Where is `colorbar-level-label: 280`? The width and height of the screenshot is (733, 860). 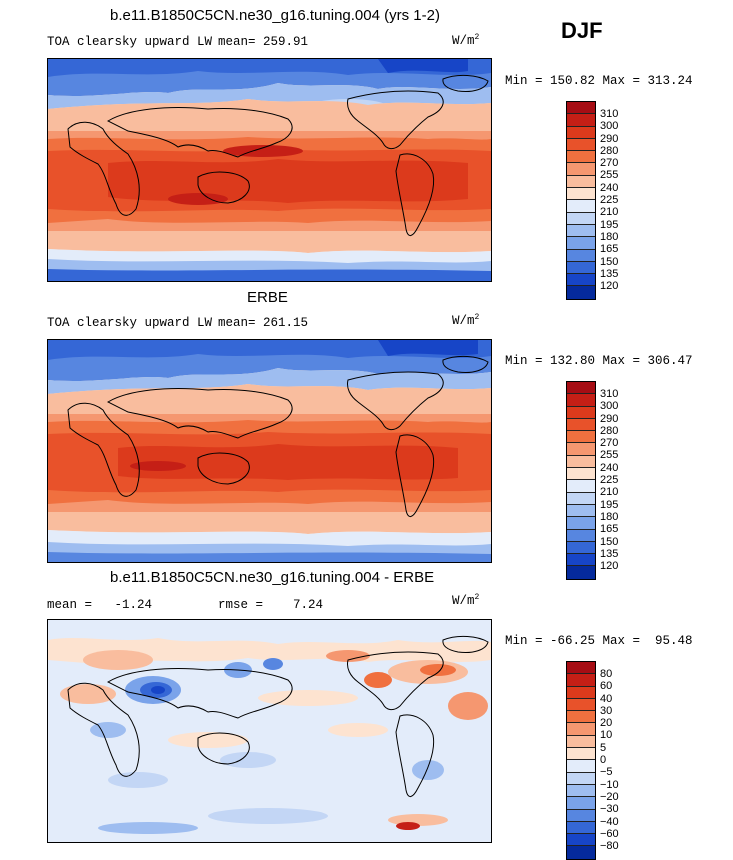
colorbar-level-label: 280 is located at coordinates (609, 150).